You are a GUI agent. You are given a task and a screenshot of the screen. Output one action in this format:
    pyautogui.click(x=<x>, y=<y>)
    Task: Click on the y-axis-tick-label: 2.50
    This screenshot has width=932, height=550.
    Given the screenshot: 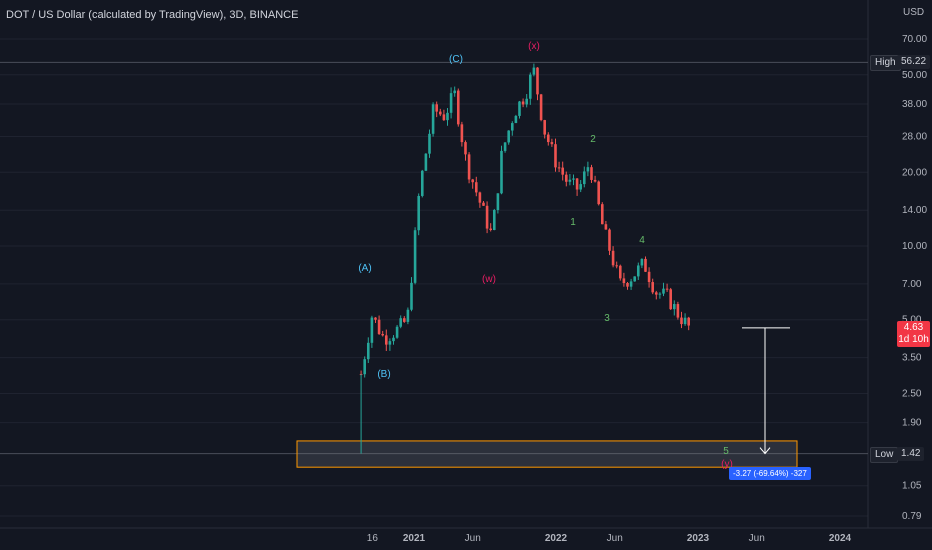 What is the action you would take?
    pyautogui.click(x=912, y=393)
    